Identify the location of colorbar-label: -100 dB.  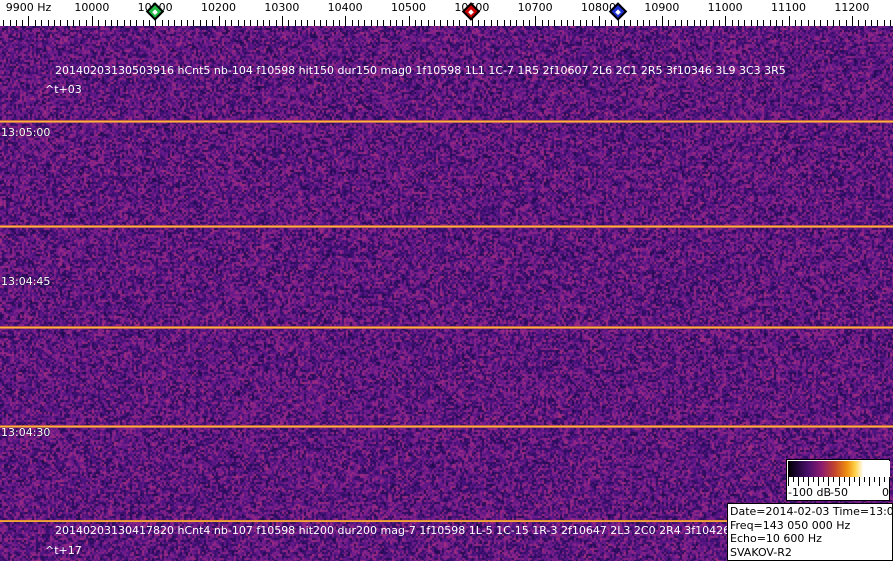
(809, 492).